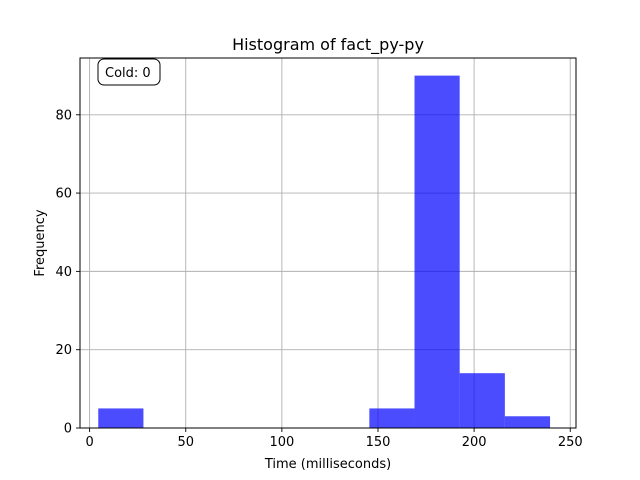 This screenshot has height=480, width=640. Describe the element at coordinates (570, 442) in the screenshot. I see `x-tick-label: 250` at that location.